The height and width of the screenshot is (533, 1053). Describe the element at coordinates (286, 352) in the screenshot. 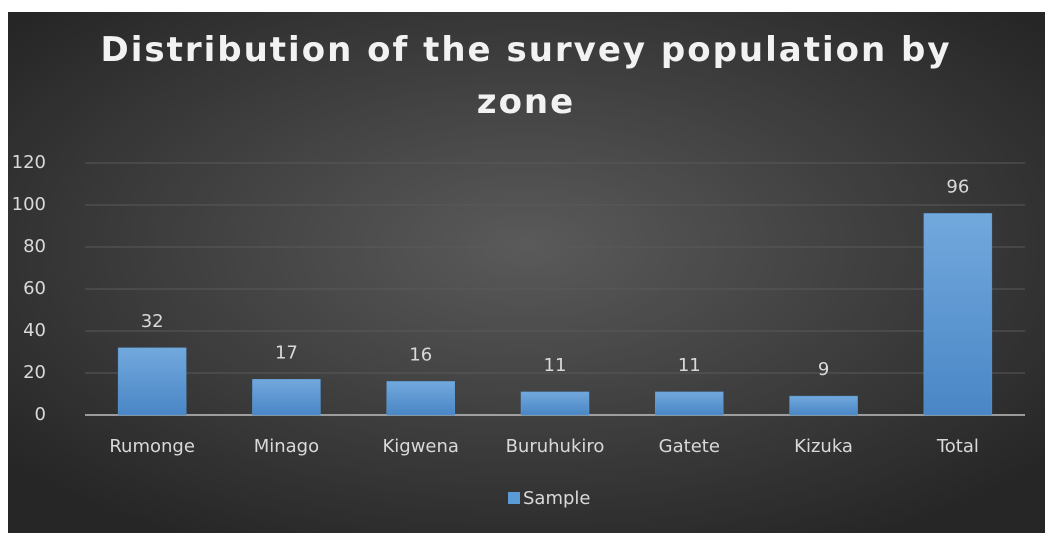

I see `data-label: 17` at that location.